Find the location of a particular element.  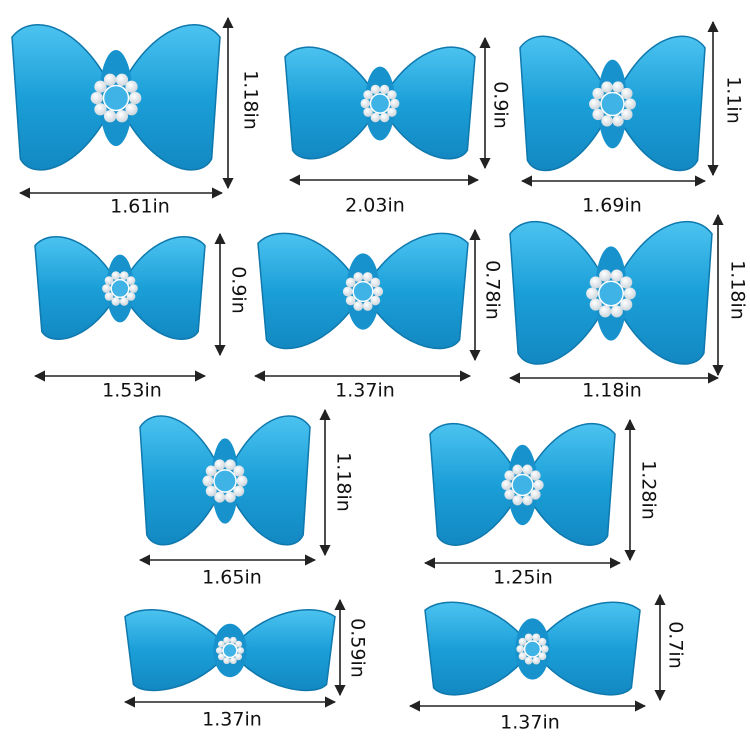

bow-item: 1.37in 0.7in is located at coordinates (547, 663).